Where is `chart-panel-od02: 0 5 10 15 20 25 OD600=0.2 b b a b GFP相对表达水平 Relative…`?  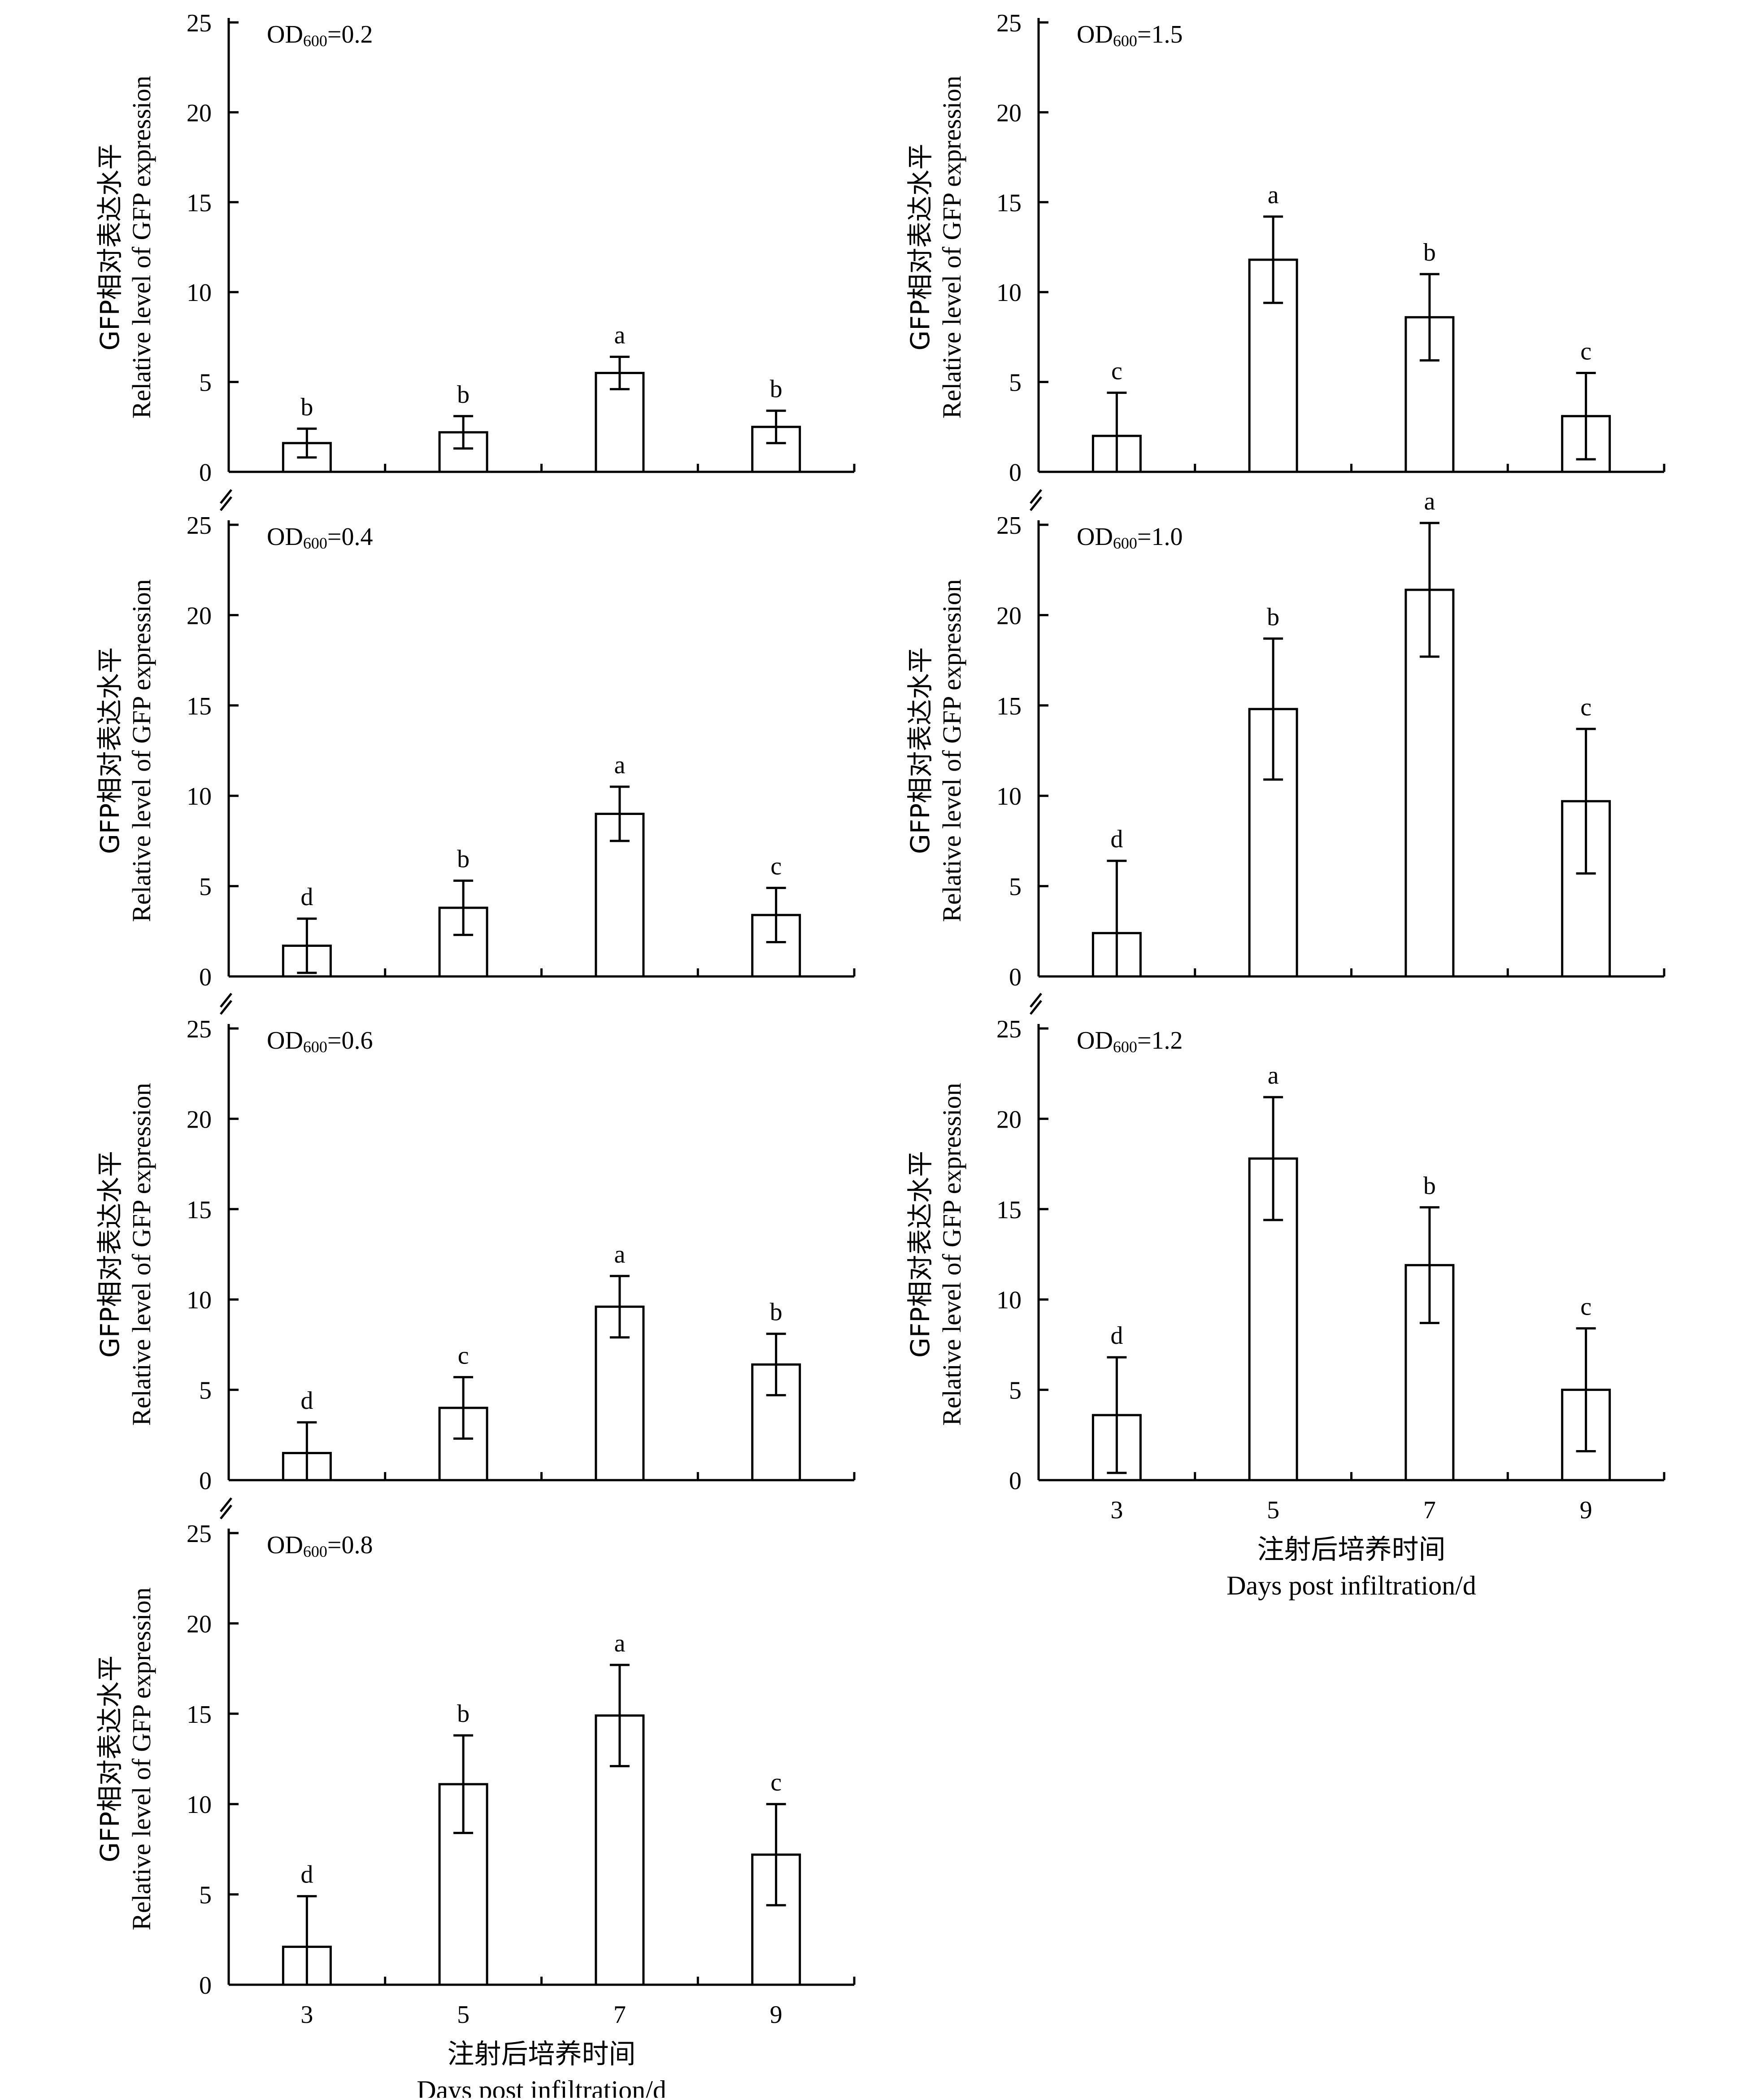
chart-panel-od02: 0 5 10 15 20 25 OD600=0.2 b b a b GFP相对表达水平 Relative… is located at coordinates (476, 248).